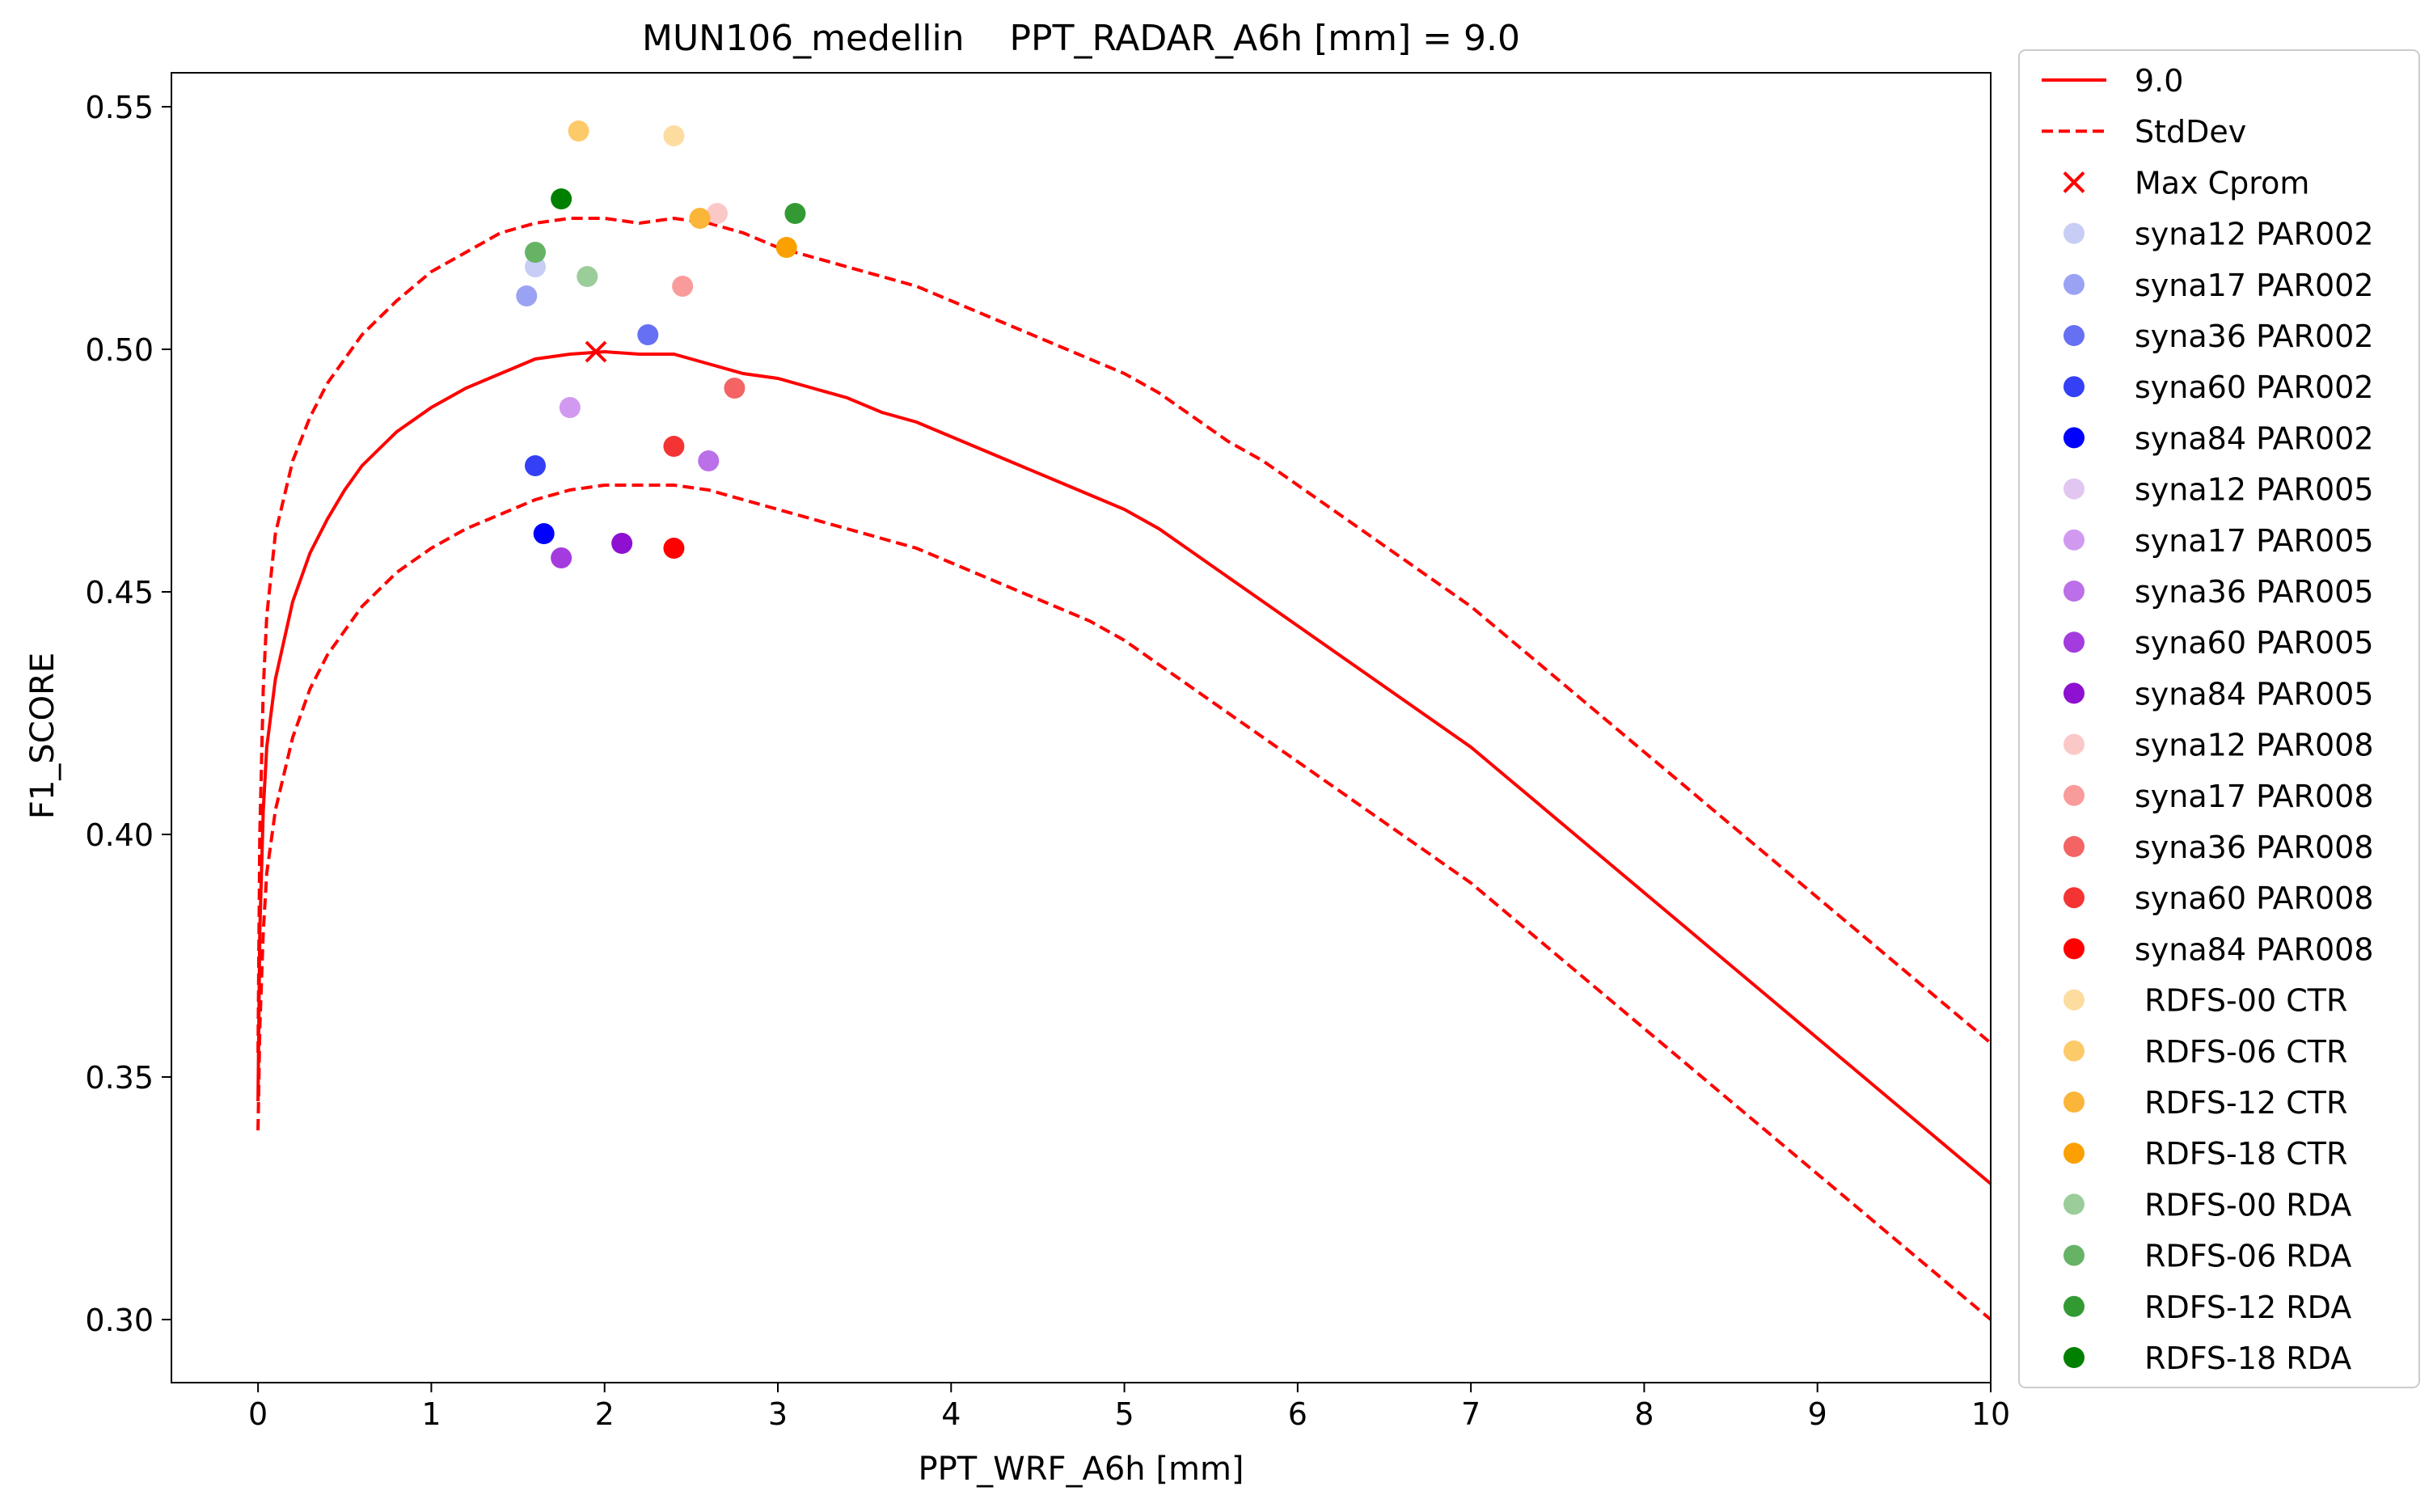  I want to click on legend-entry: syna17 PAR002, so click(2219, 285).